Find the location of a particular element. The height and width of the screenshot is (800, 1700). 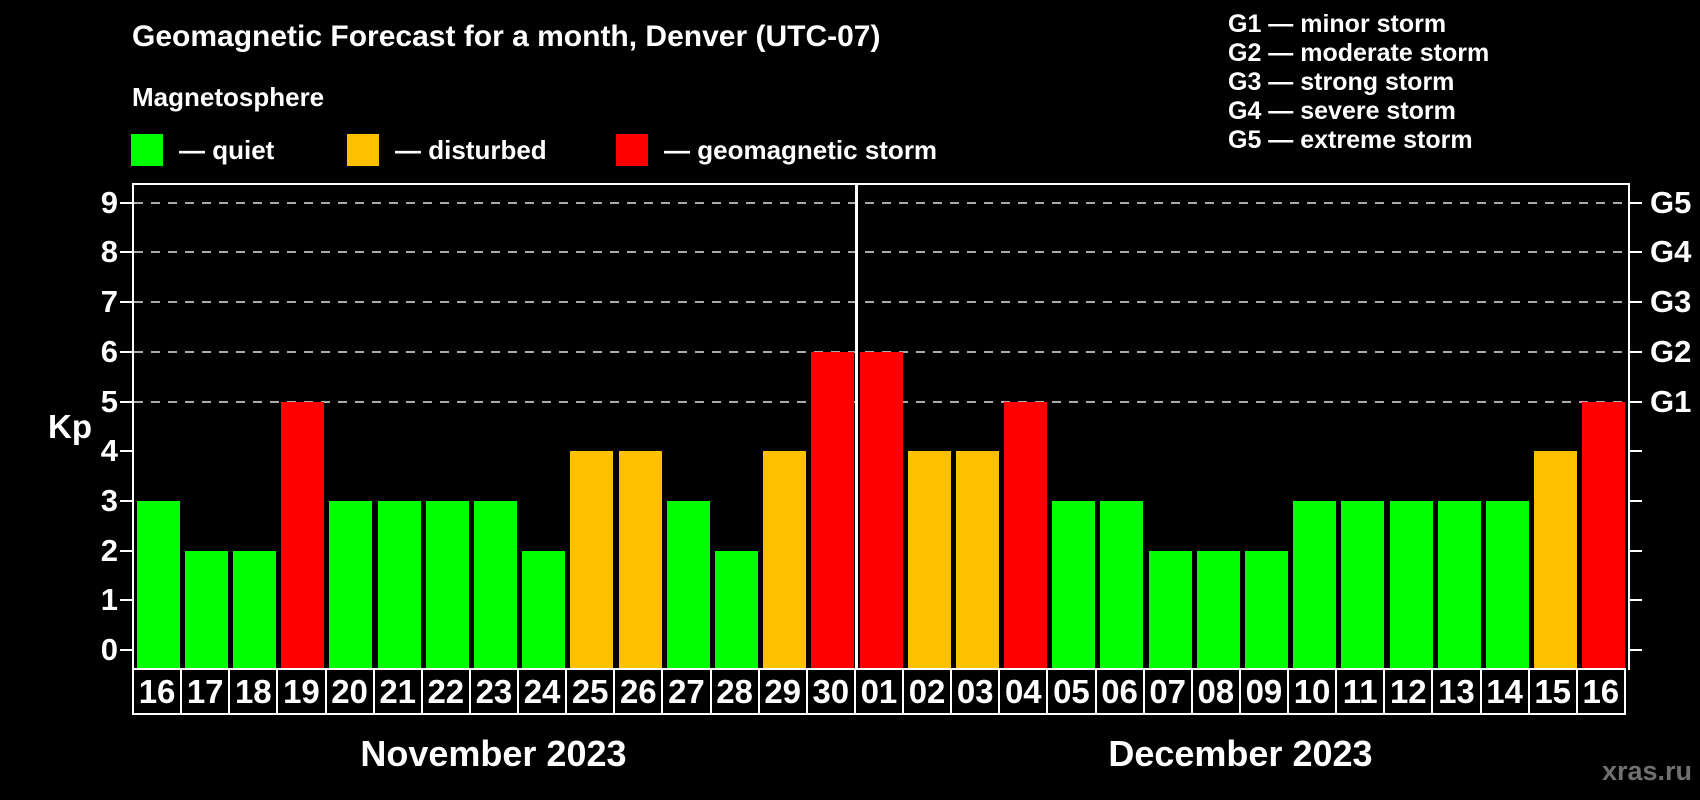

storm-scale-line-4: G4 — severe storm is located at coordinates (1342, 111).